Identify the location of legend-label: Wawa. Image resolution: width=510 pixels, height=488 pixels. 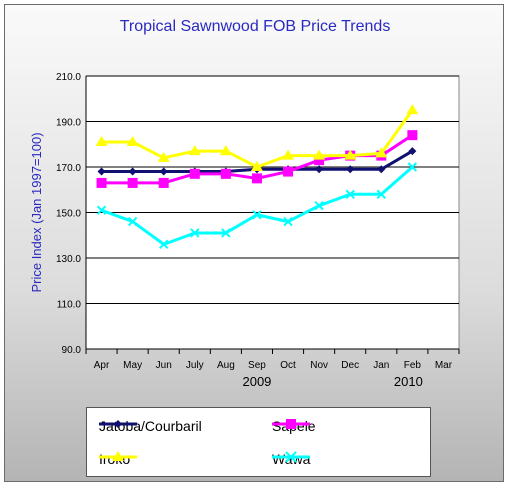
(291, 459).